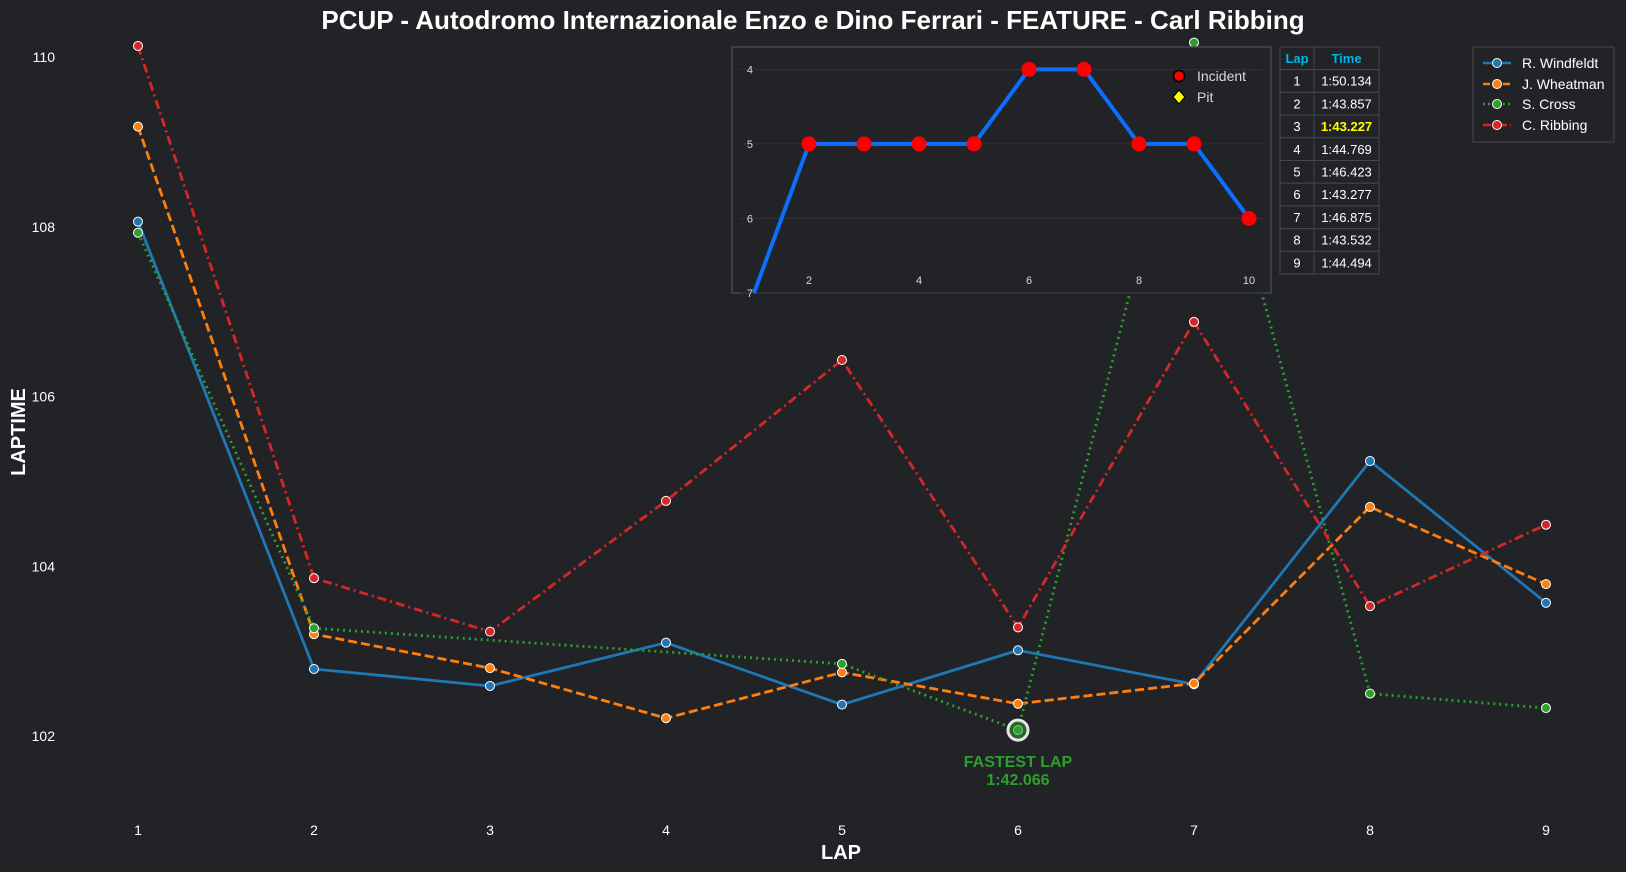  What do you see at coordinates (1346, 58) in the screenshot?
I see `table-header-time: Time` at bounding box center [1346, 58].